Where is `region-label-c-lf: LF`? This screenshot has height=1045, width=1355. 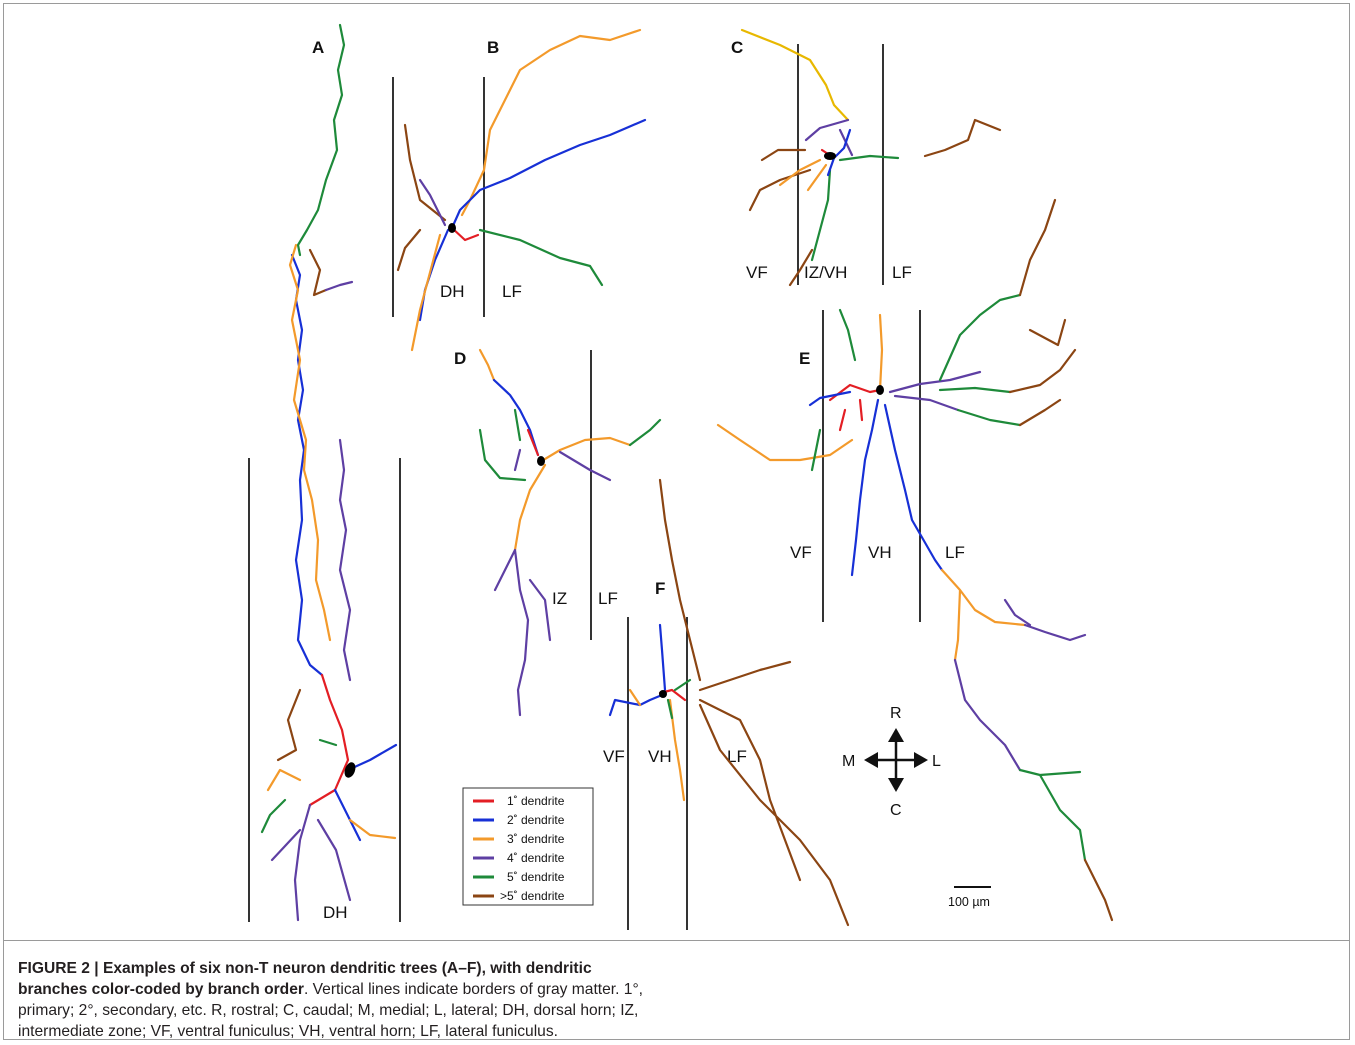
region-label-c-lf: LF is located at coordinates (902, 272).